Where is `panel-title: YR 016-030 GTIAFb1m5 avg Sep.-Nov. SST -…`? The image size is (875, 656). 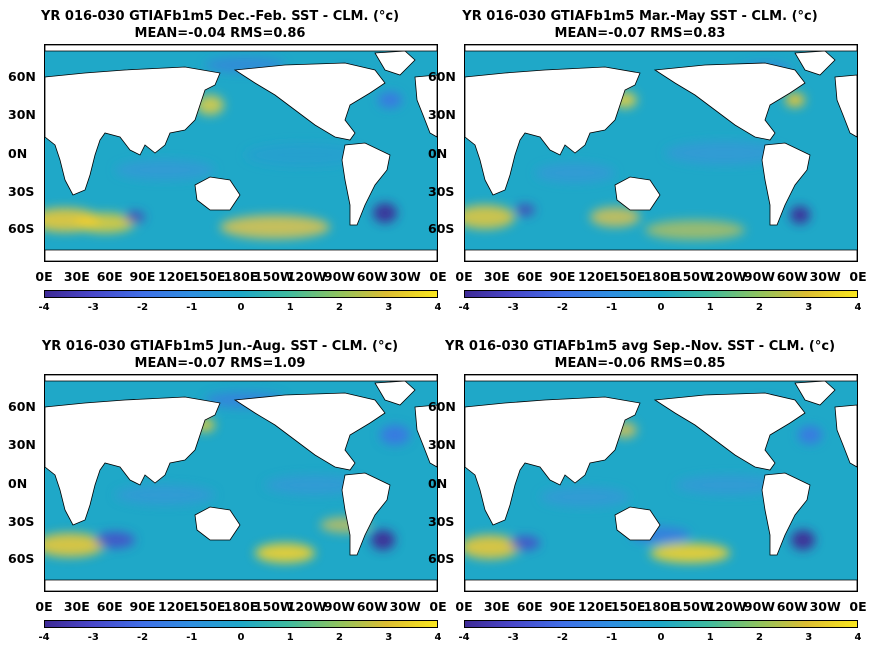 panel-title: YR 016-030 GTIAFb1m5 avg Sep.-Nov. SST -… is located at coordinates (640, 346).